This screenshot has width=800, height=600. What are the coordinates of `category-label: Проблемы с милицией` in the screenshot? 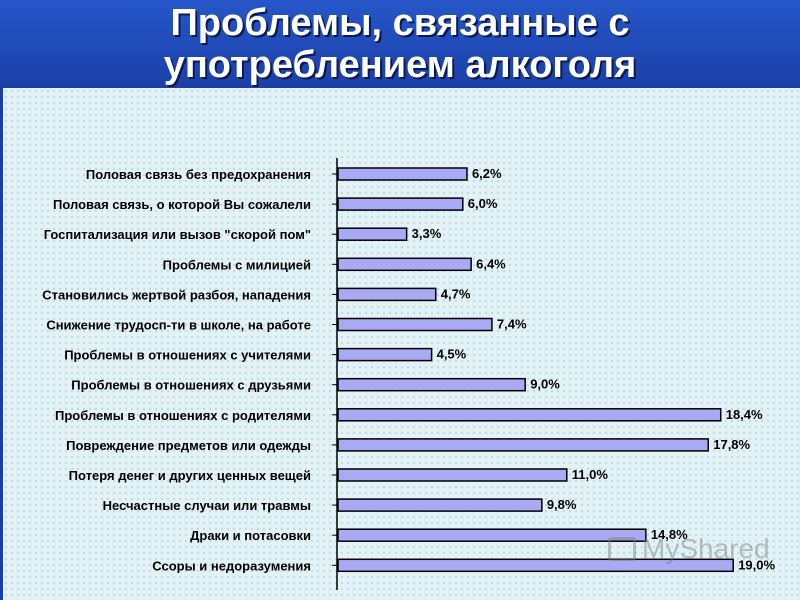 It's located at (237, 264).